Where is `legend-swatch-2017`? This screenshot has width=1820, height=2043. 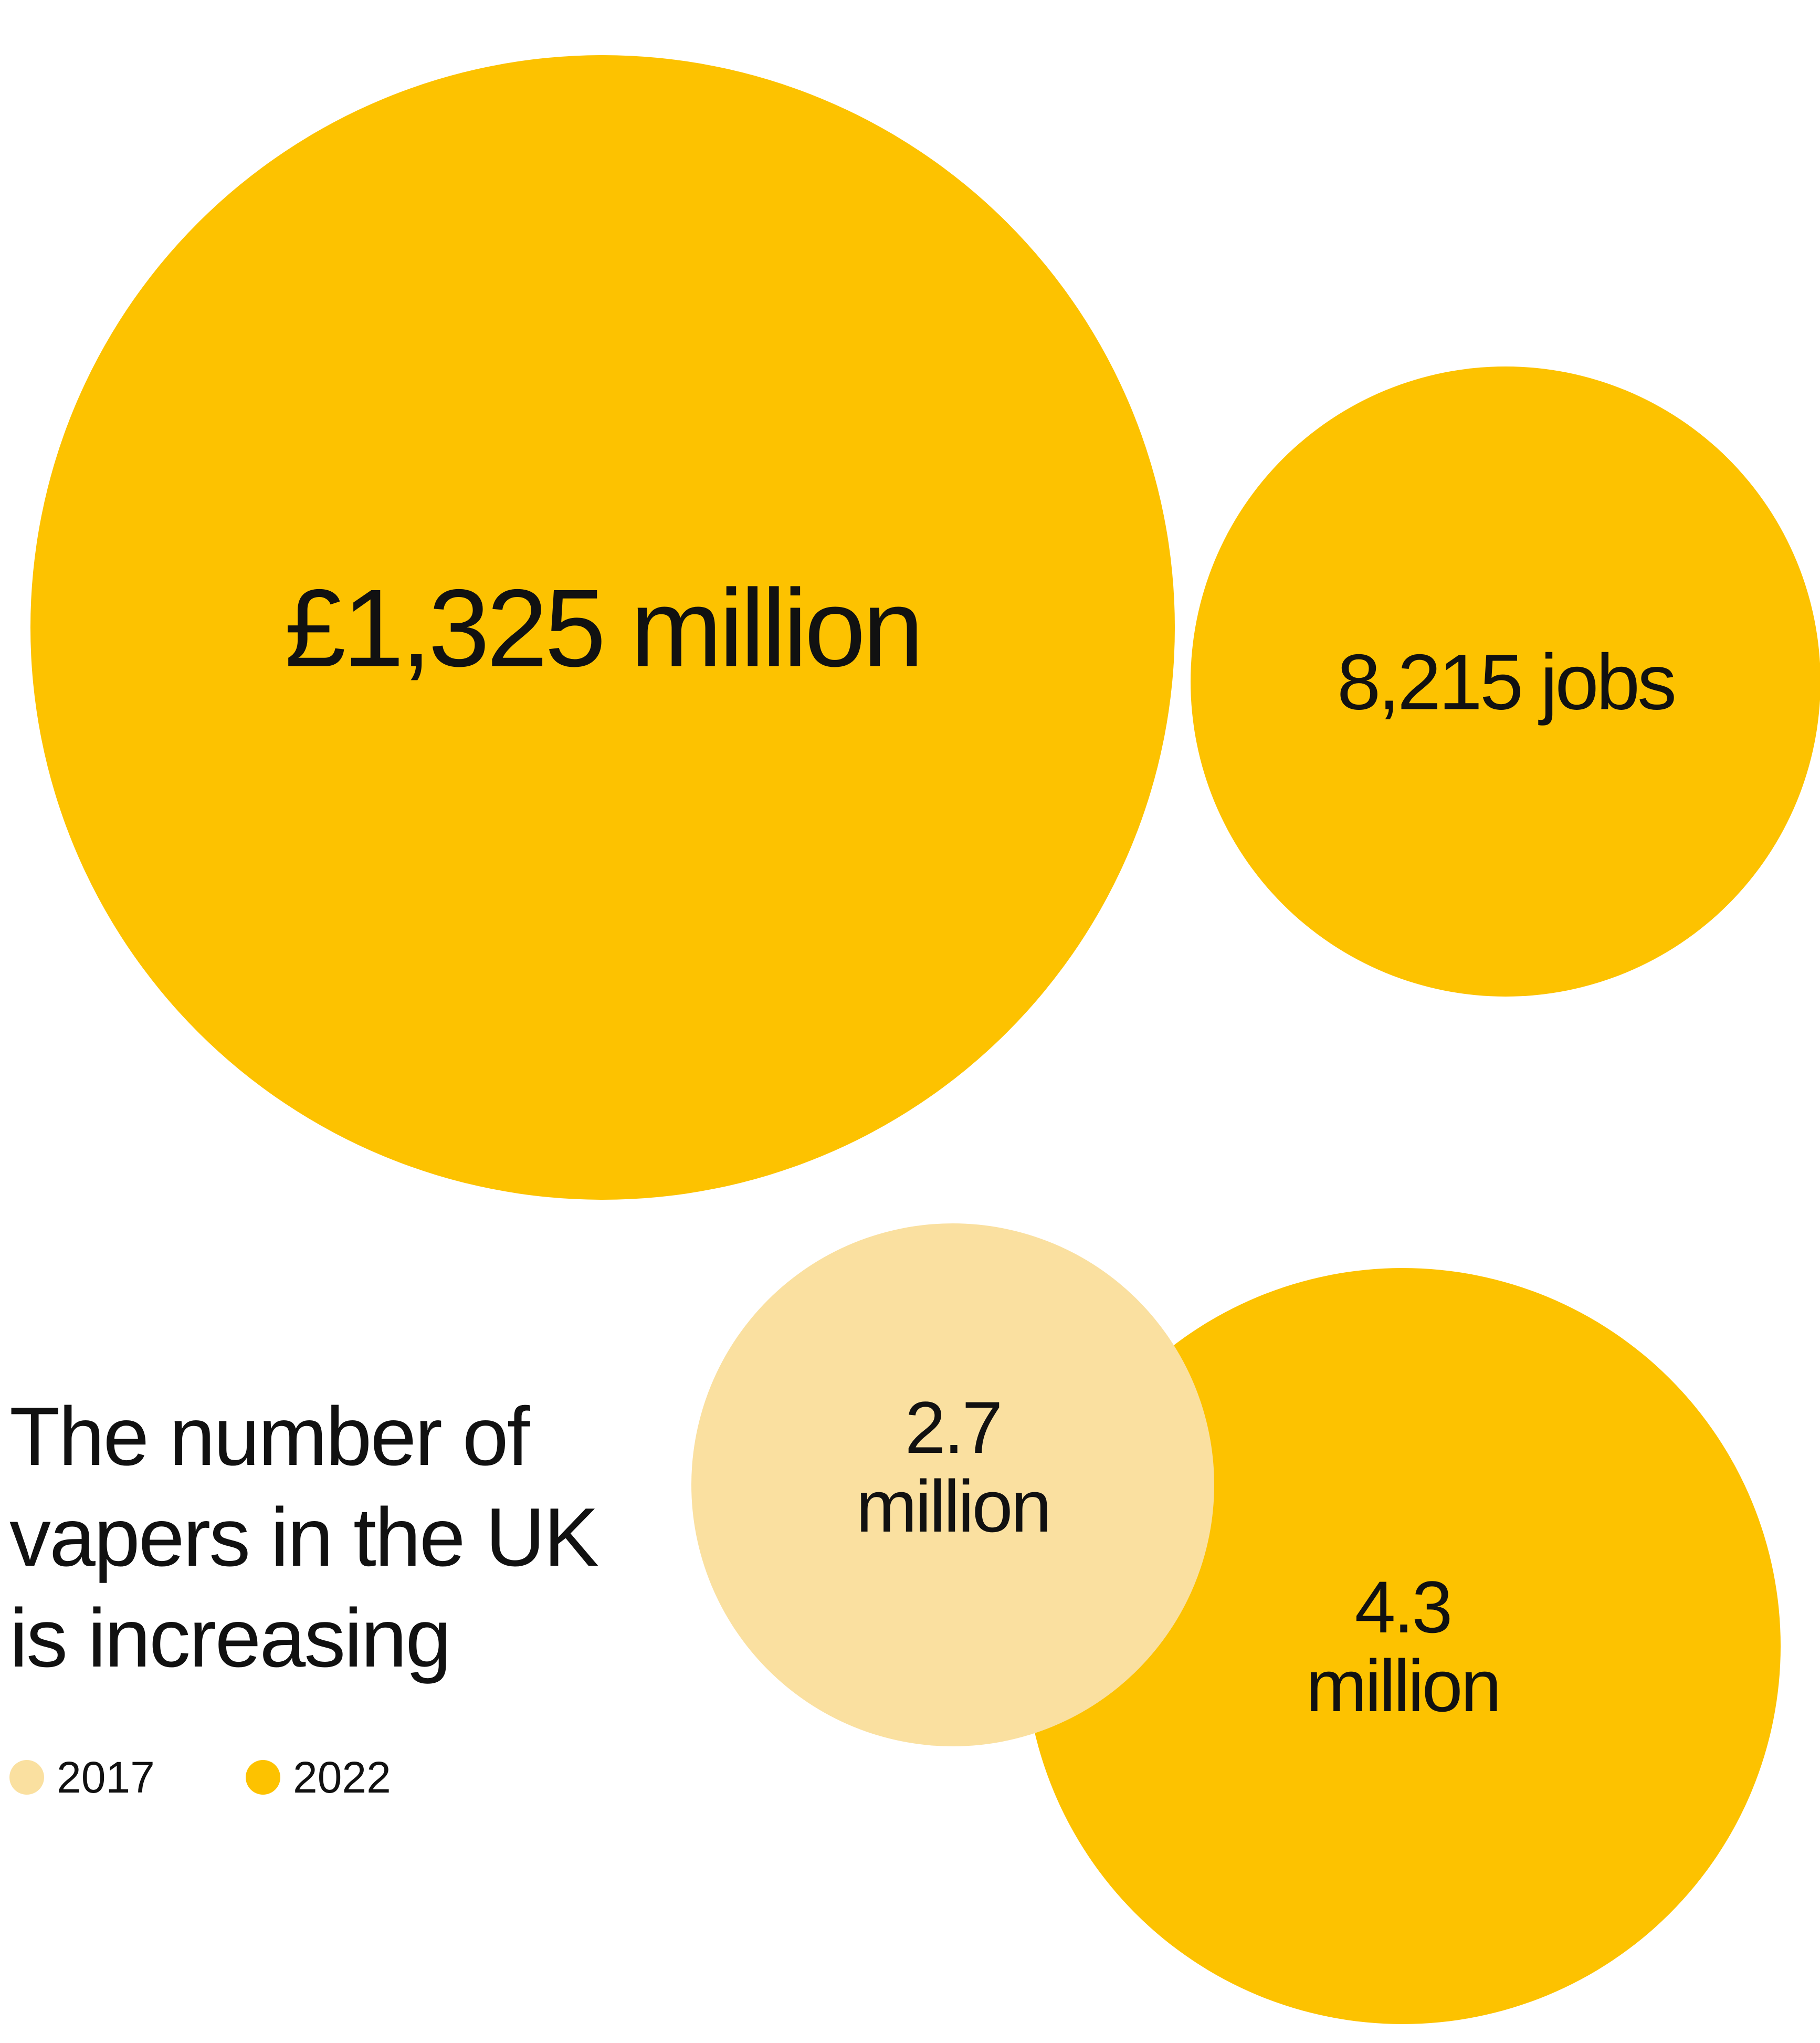 legend-swatch-2017 is located at coordinates (26, 1777).